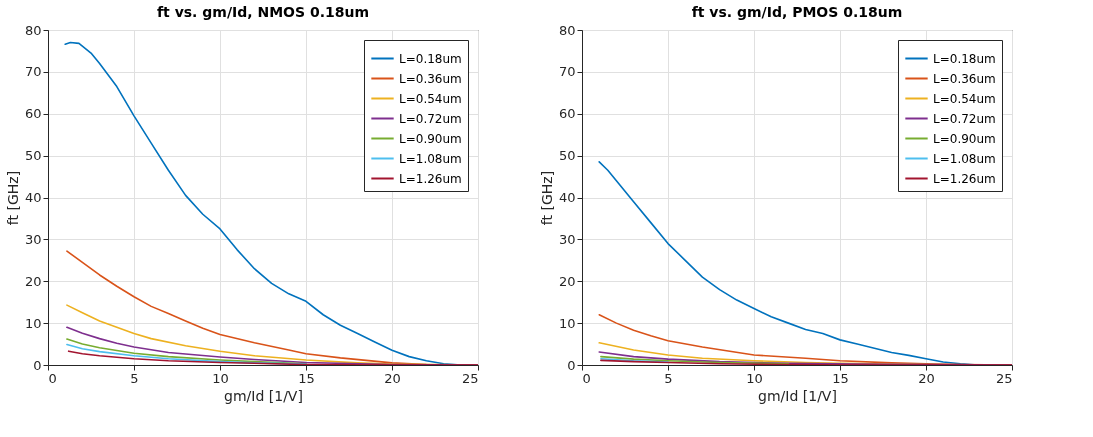 This screenshot has height=437, width=1093. What do you see at coordinates (263, 12) in the screenshot?
I see `chart-title: ft vs. gm/Id, NMOS 0.18um` at bounding box center [263, 12].